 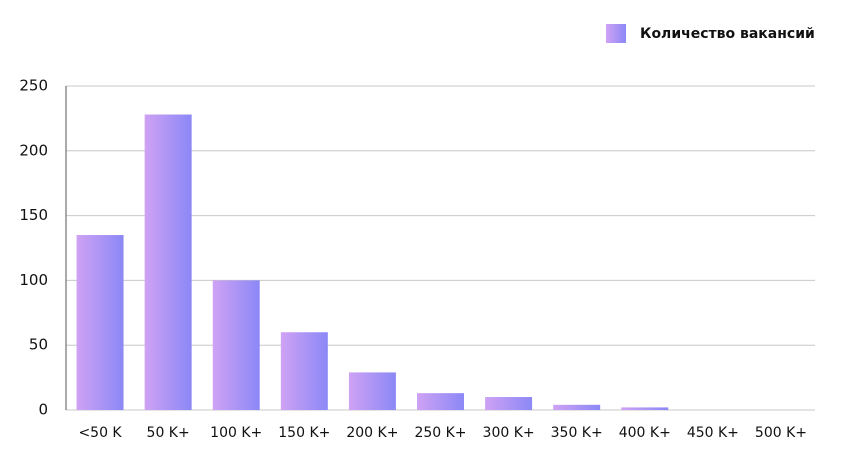 I want to click on legend-swatch, so click(x=616, y=33).